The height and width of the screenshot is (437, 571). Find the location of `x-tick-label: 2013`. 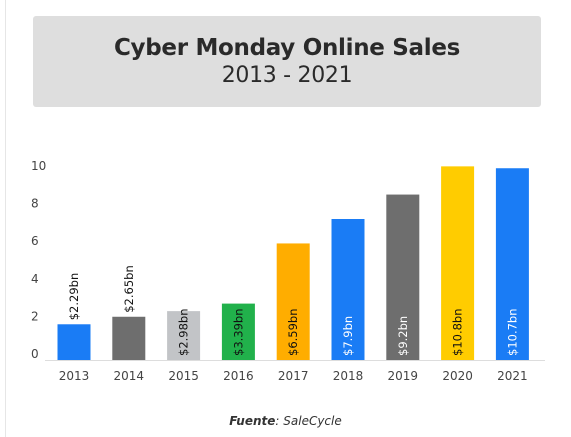

x-tick-label: 2013 is located at coordinates (74, 376).